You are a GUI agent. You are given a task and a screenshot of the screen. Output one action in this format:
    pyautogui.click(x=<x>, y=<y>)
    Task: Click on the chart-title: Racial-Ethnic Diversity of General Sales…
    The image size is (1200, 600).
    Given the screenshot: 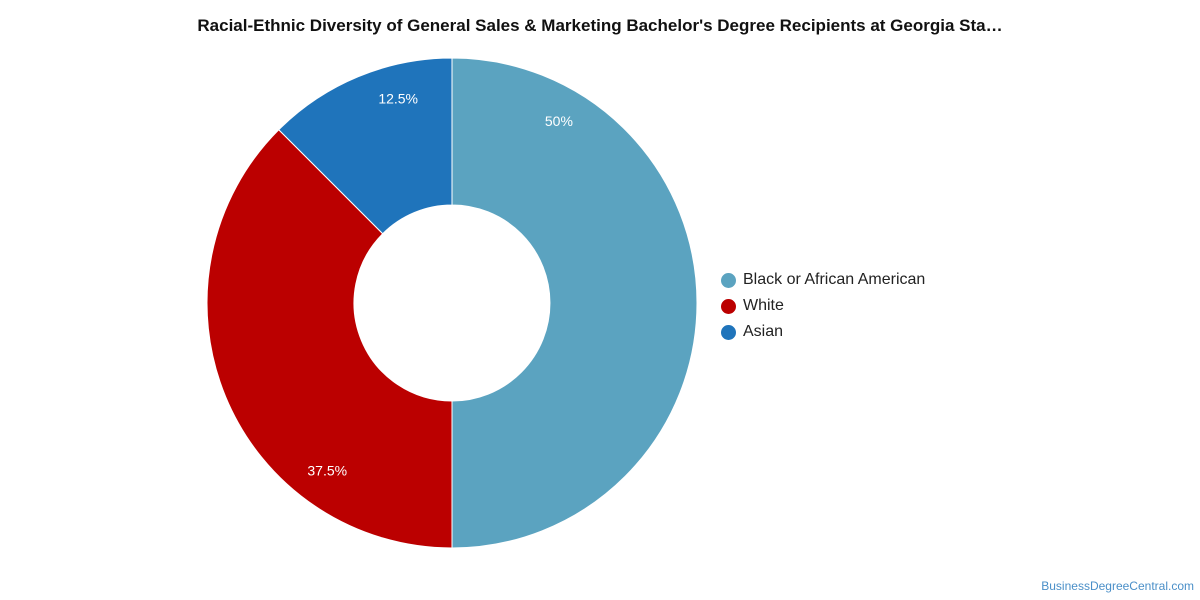 What is the action you would take?
    pyautogui.click(x=600, y=25)
    